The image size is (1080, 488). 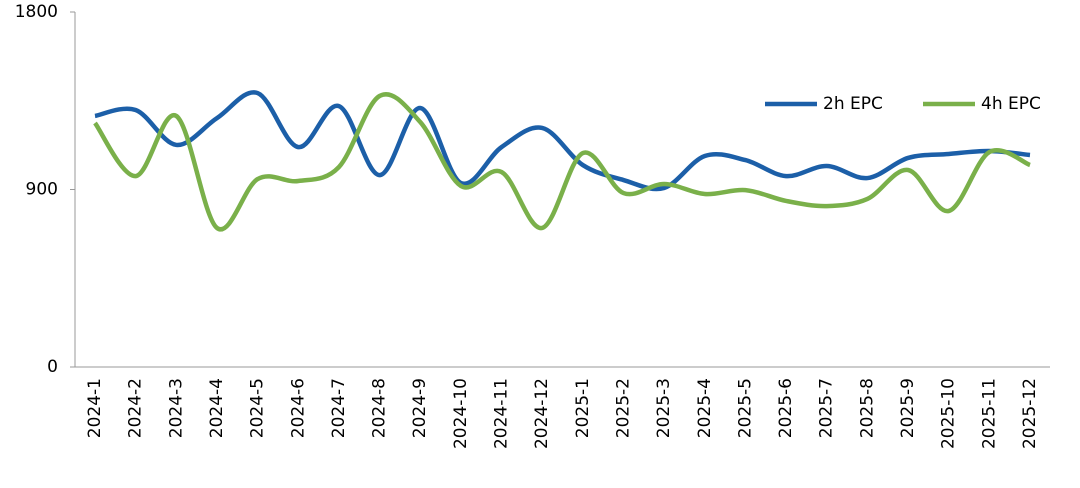 What do you see at coordinates (380, 408) in the screenshot?
I see `x-tick-label: 2024-8` at bounding box center [380, 408].